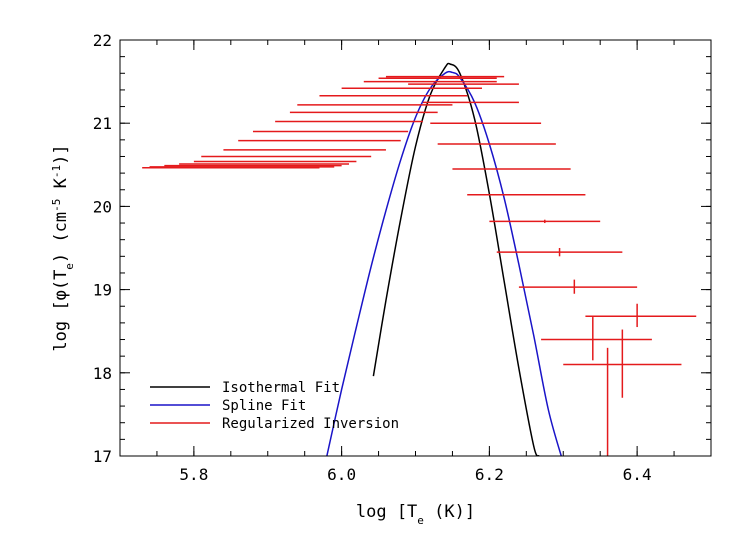 Image resolution: width=747 pixels, height=534 pixels. I want to click on y-tick-label: 18, so click(102, 373).